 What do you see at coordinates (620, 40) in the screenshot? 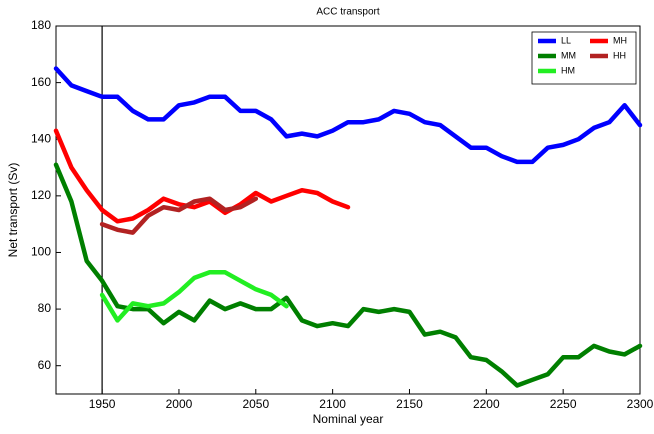
I see `legend-label: MH` at bounding box center [620, 40].